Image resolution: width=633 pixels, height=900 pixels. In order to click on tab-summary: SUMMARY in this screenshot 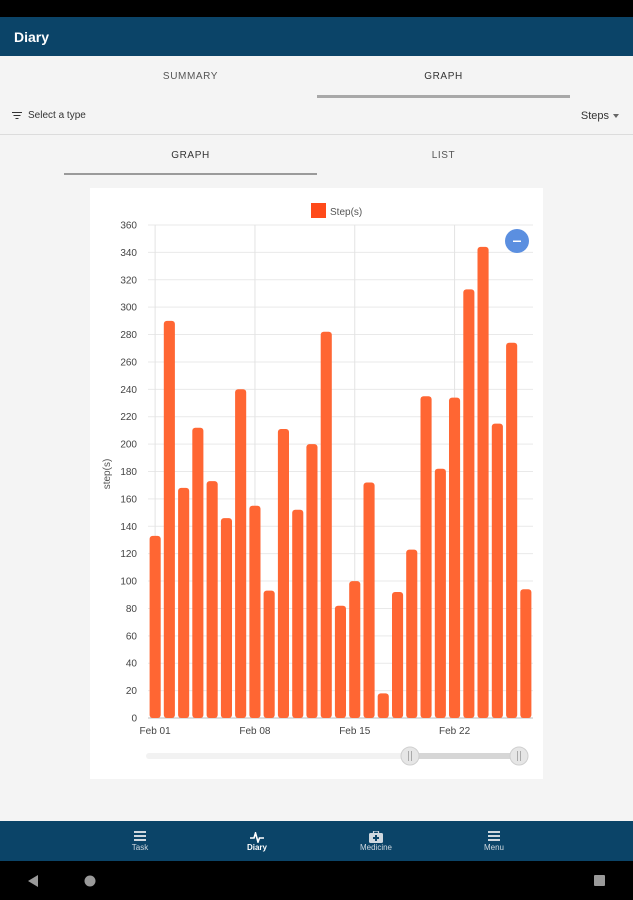, I will do `click(190, 77)`.